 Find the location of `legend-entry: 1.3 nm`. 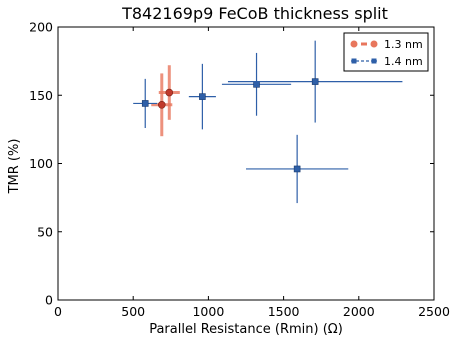

legend-entry: 1.3 nm is located at coordinates (386, 44).